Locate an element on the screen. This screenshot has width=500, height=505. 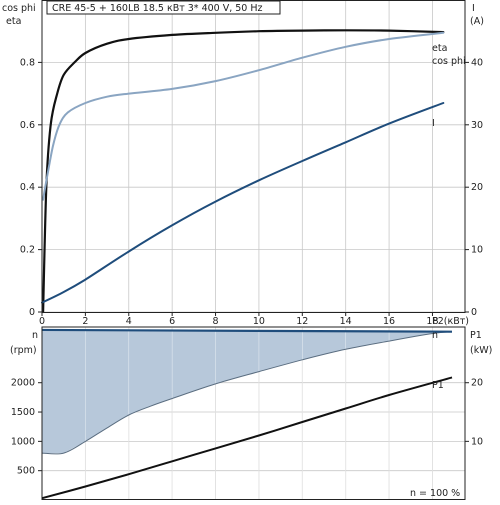
left-axis-label-eta: eta is located at coordinates (13, 21).